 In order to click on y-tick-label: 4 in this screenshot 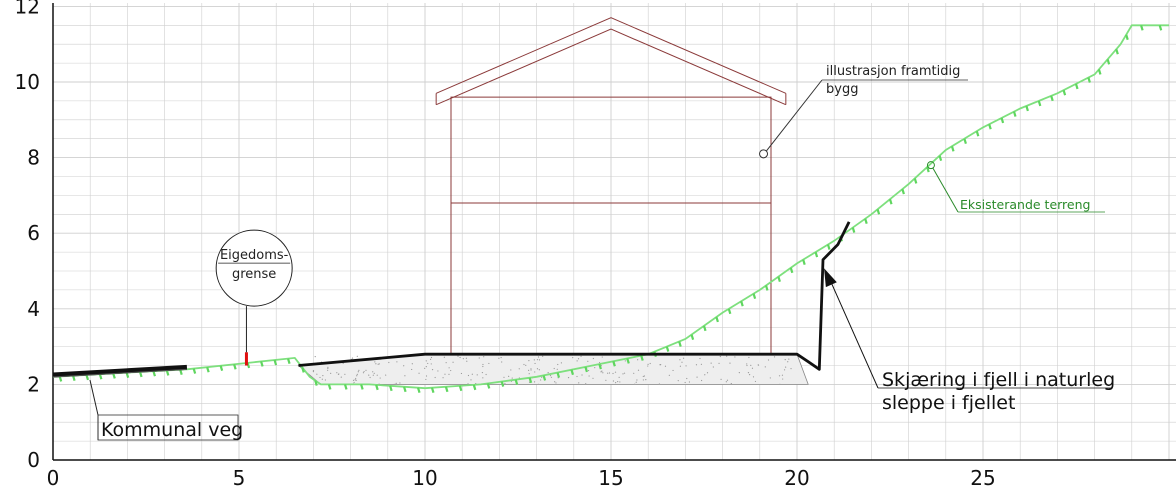, I will do `click(33, 309)`.